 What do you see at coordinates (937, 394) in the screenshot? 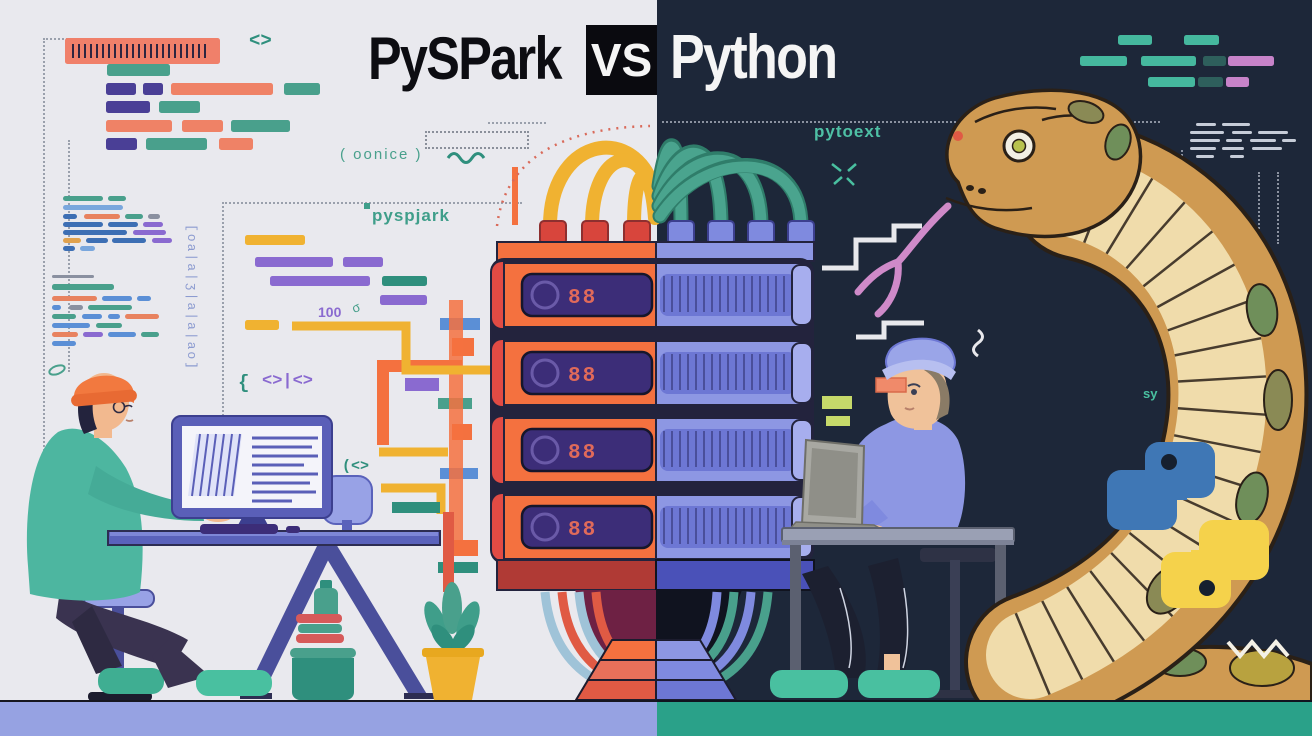
I see `hair` at bounding box center [937, 394].